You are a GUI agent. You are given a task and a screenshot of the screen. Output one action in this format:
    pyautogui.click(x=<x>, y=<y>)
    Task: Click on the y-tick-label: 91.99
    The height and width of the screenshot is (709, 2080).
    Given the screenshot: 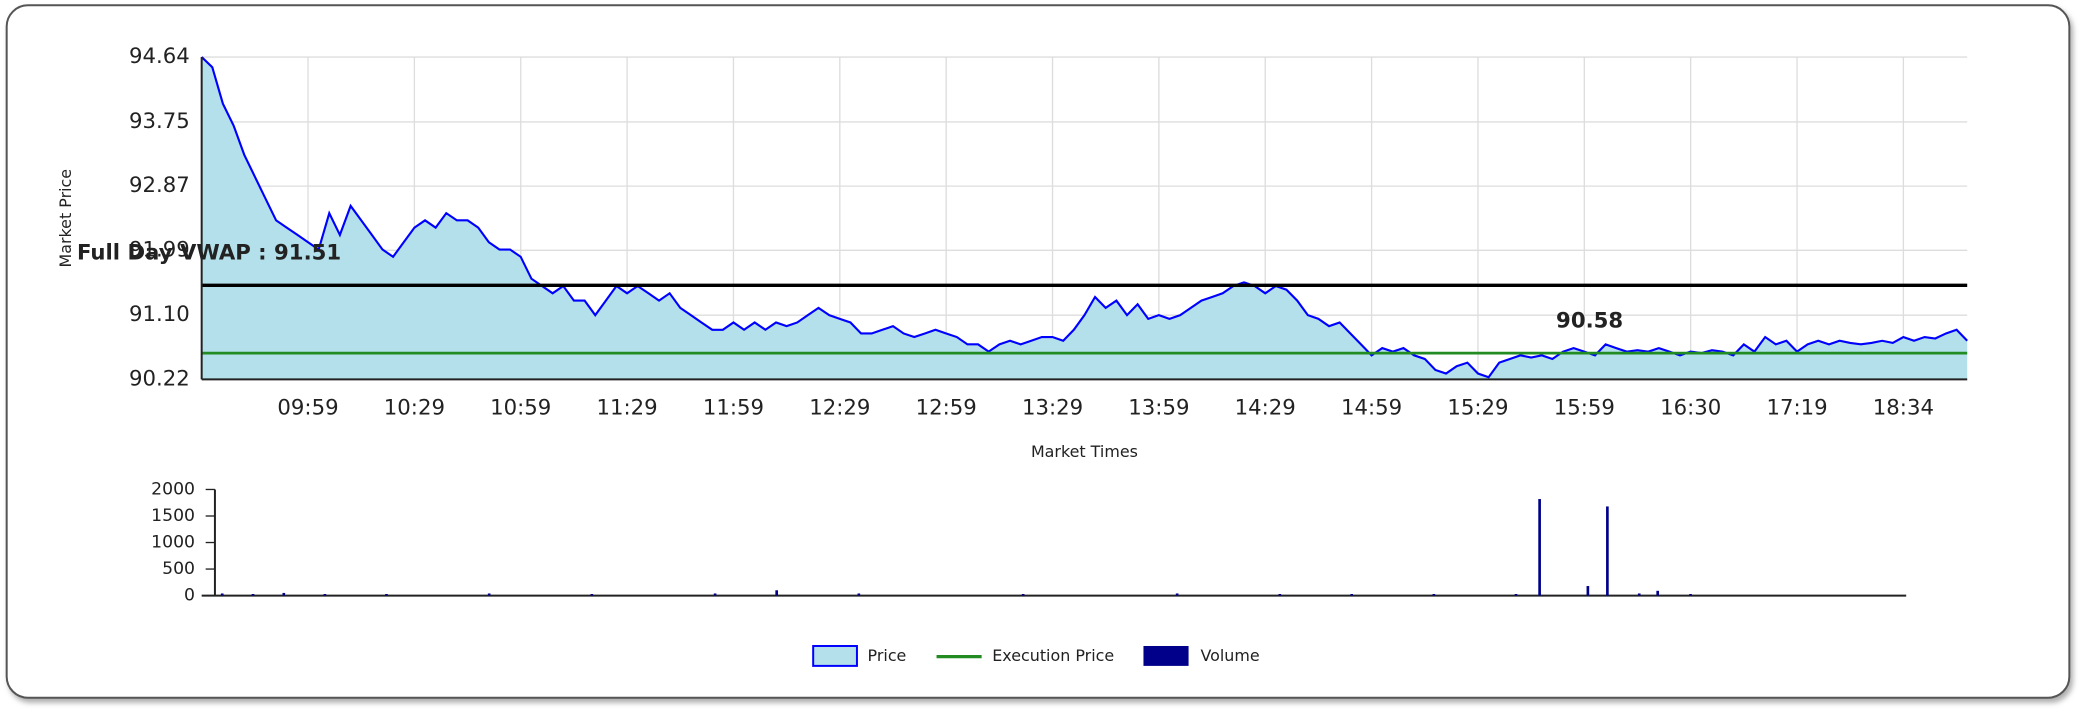 What is the action you would take?
    pyautogui.click(x=159, y=249)
    